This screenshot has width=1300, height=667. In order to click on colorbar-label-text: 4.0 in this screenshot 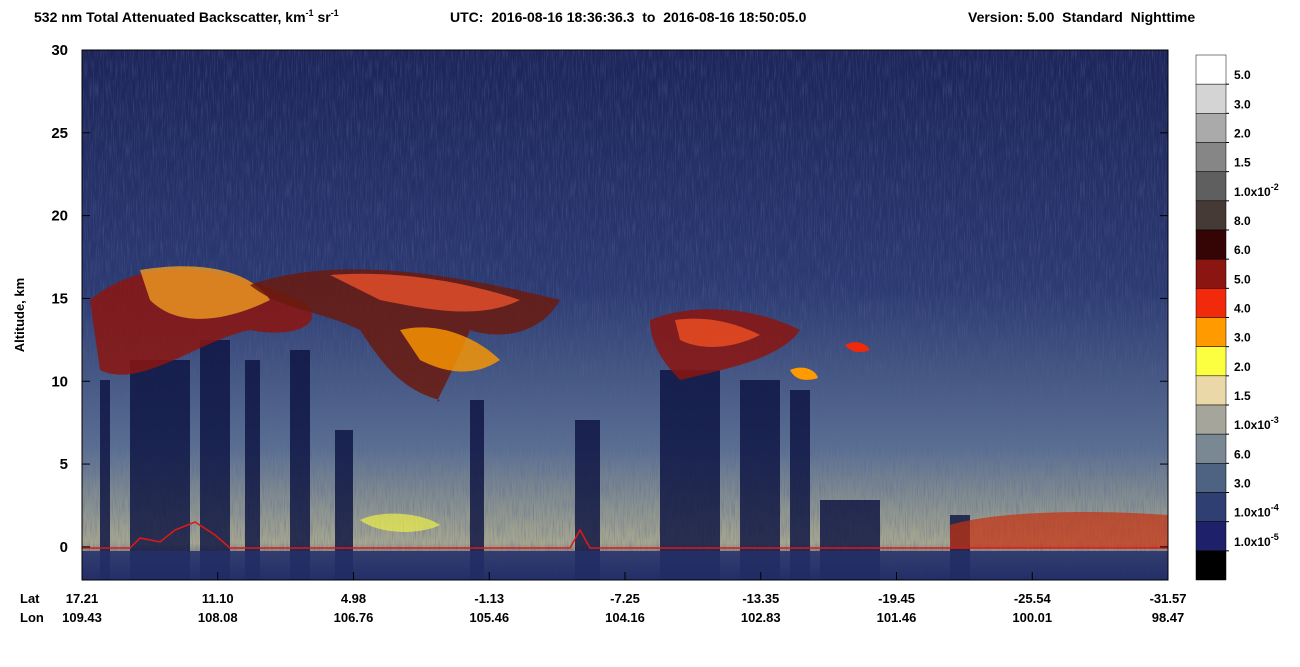, I will do `click(1242, 309)`.